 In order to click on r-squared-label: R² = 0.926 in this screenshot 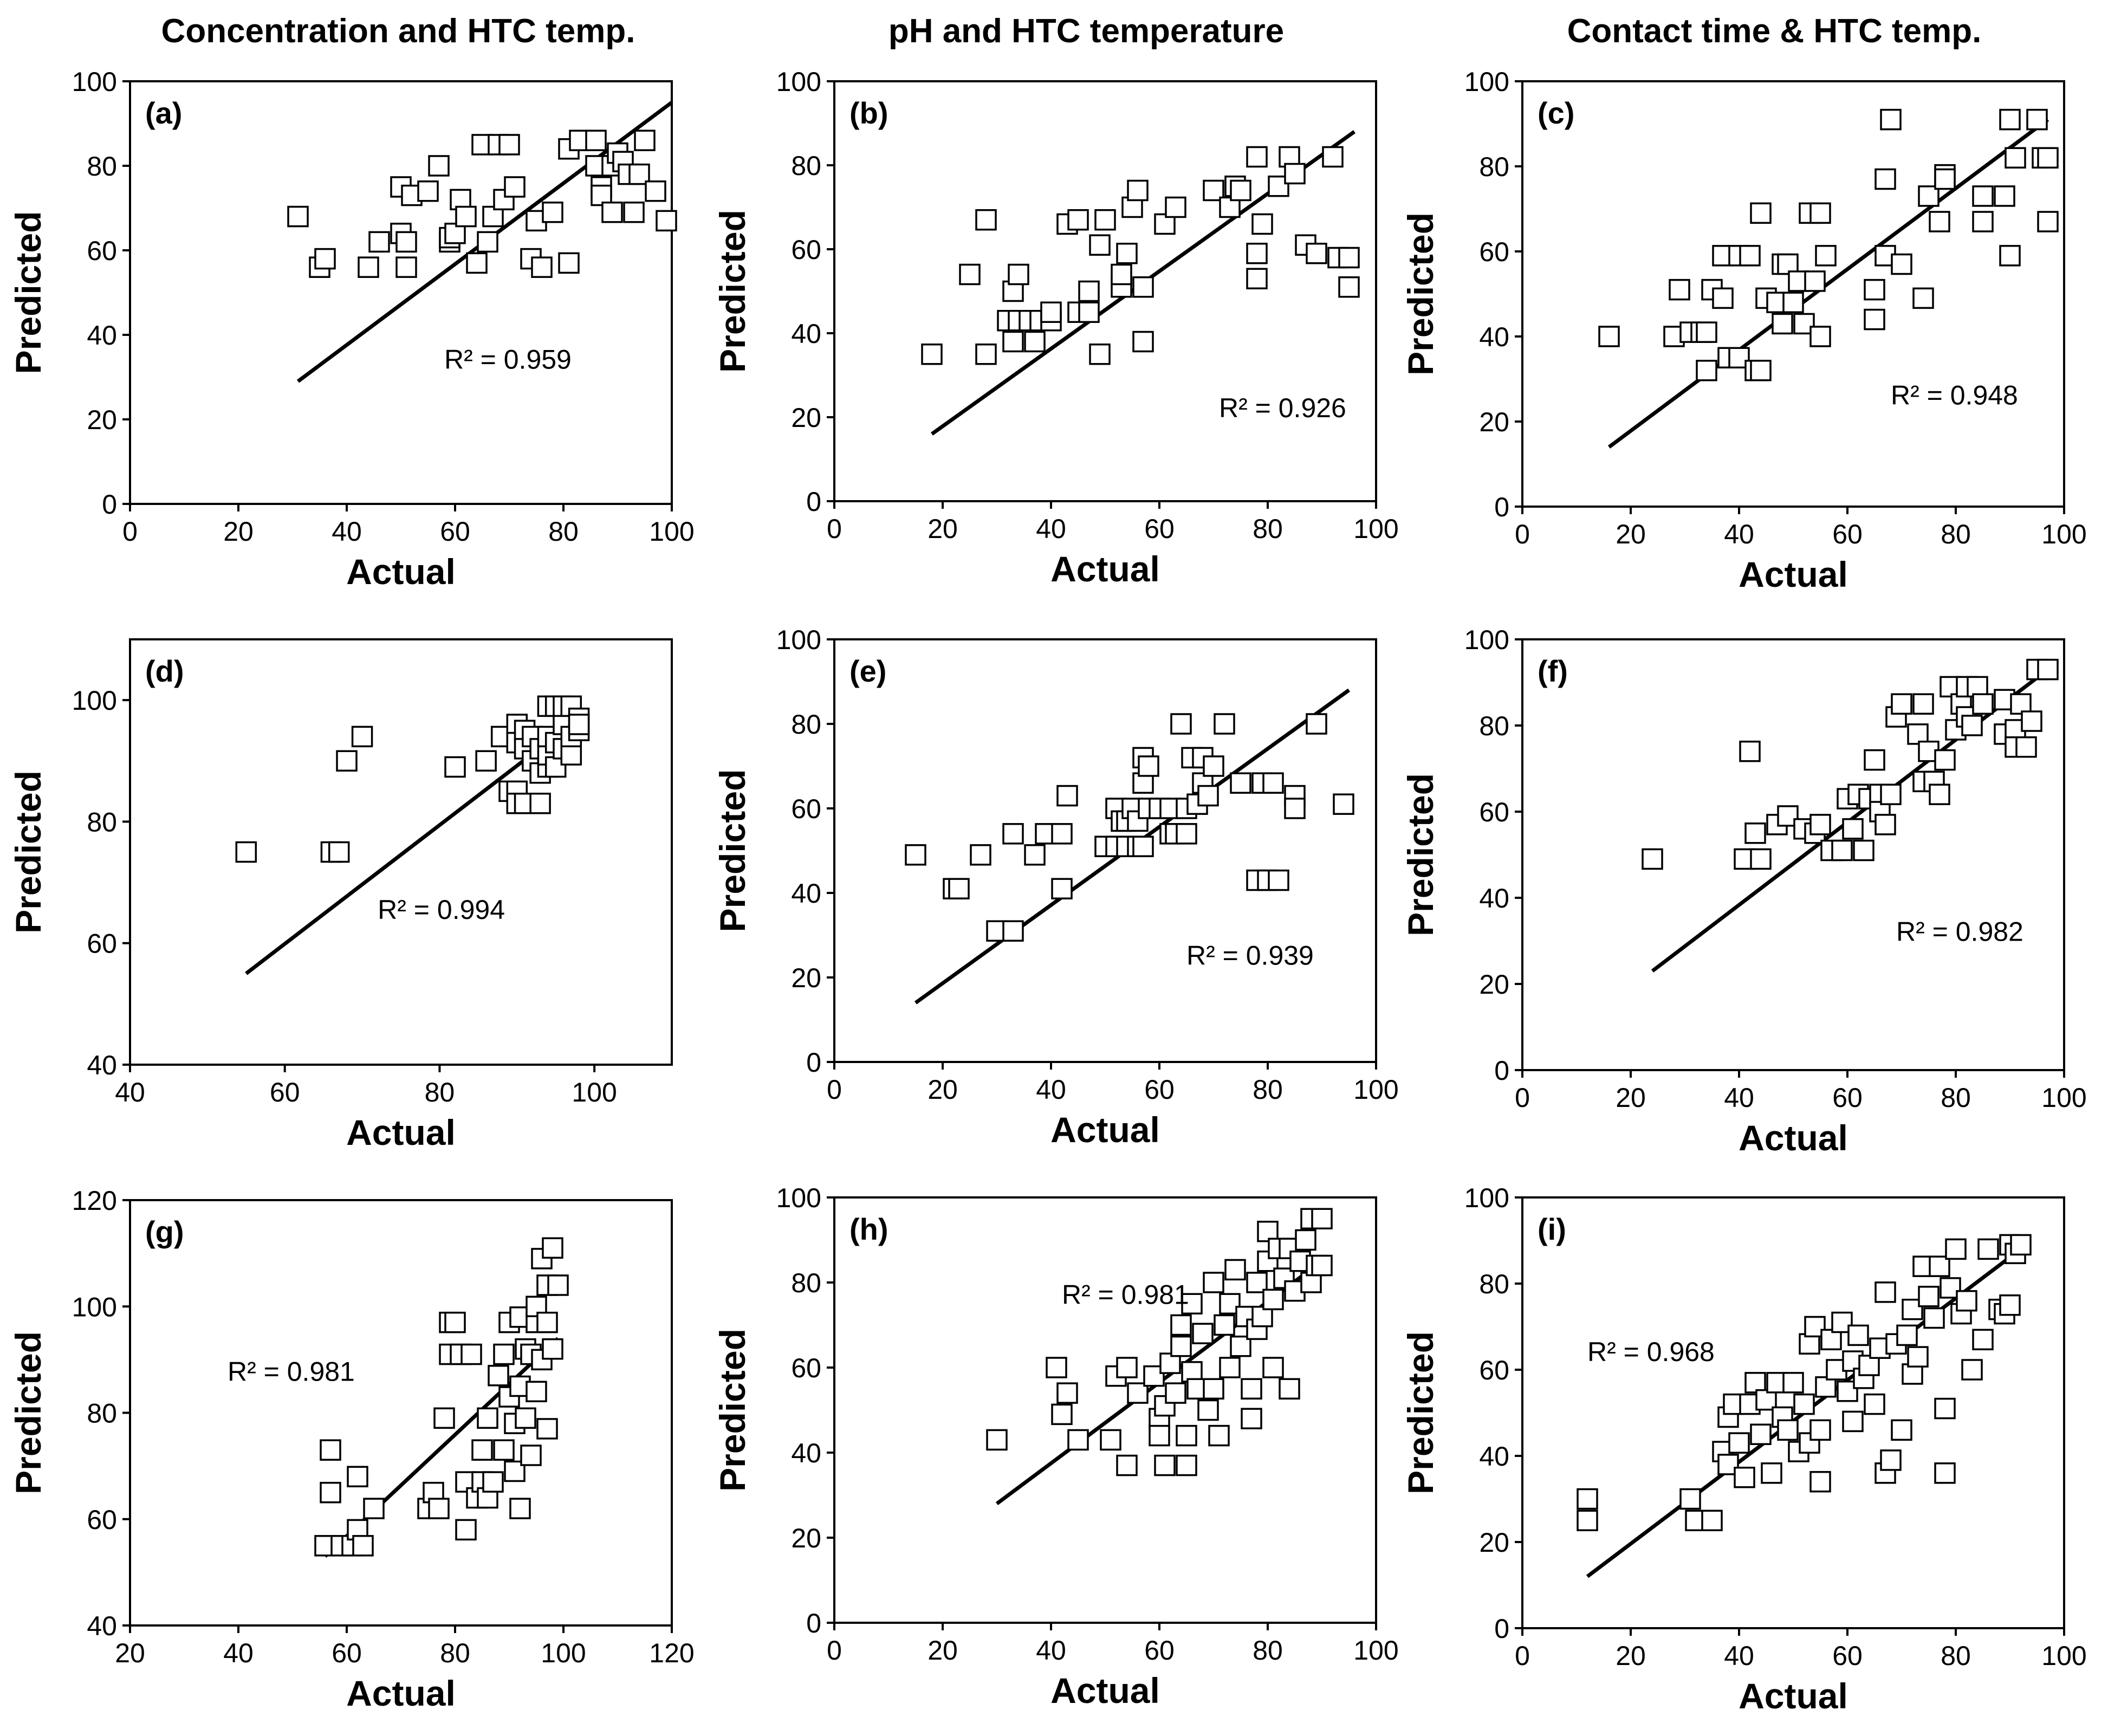, I will do `click(1282, 408)`.